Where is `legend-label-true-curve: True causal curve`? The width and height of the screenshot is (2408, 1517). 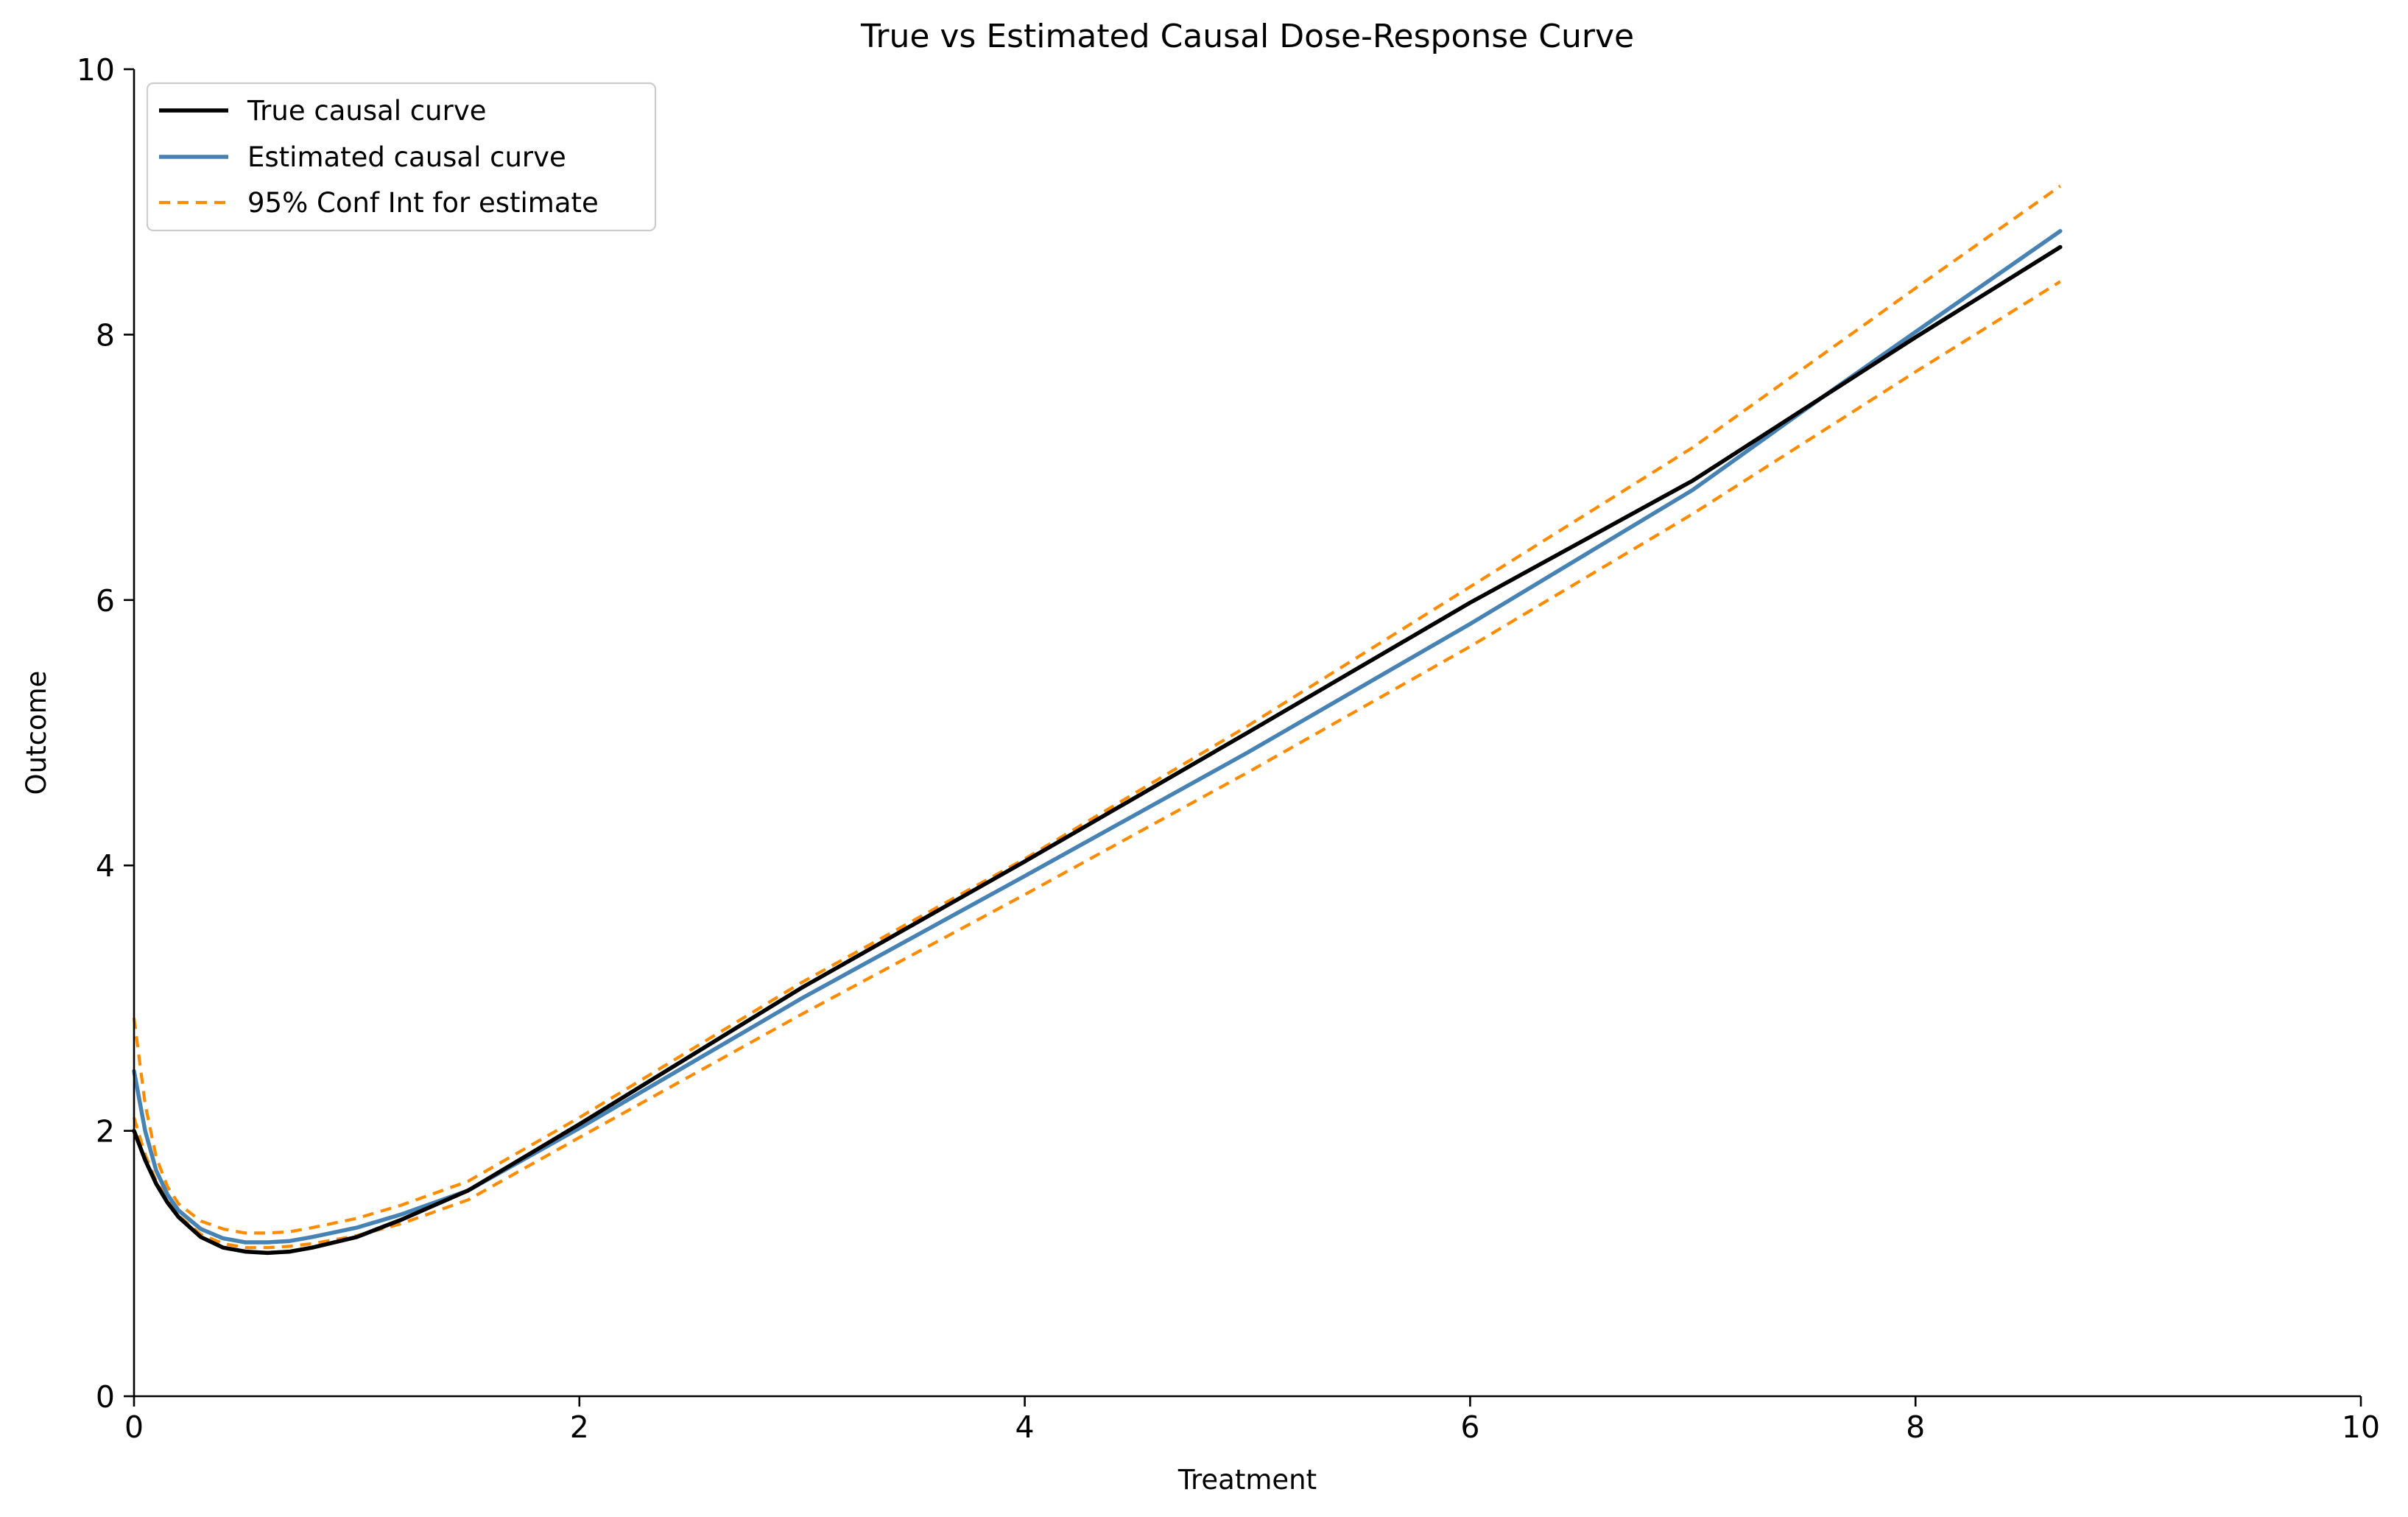
legend-label-true-curve: True causal curve is located at coordinates (366, 111).